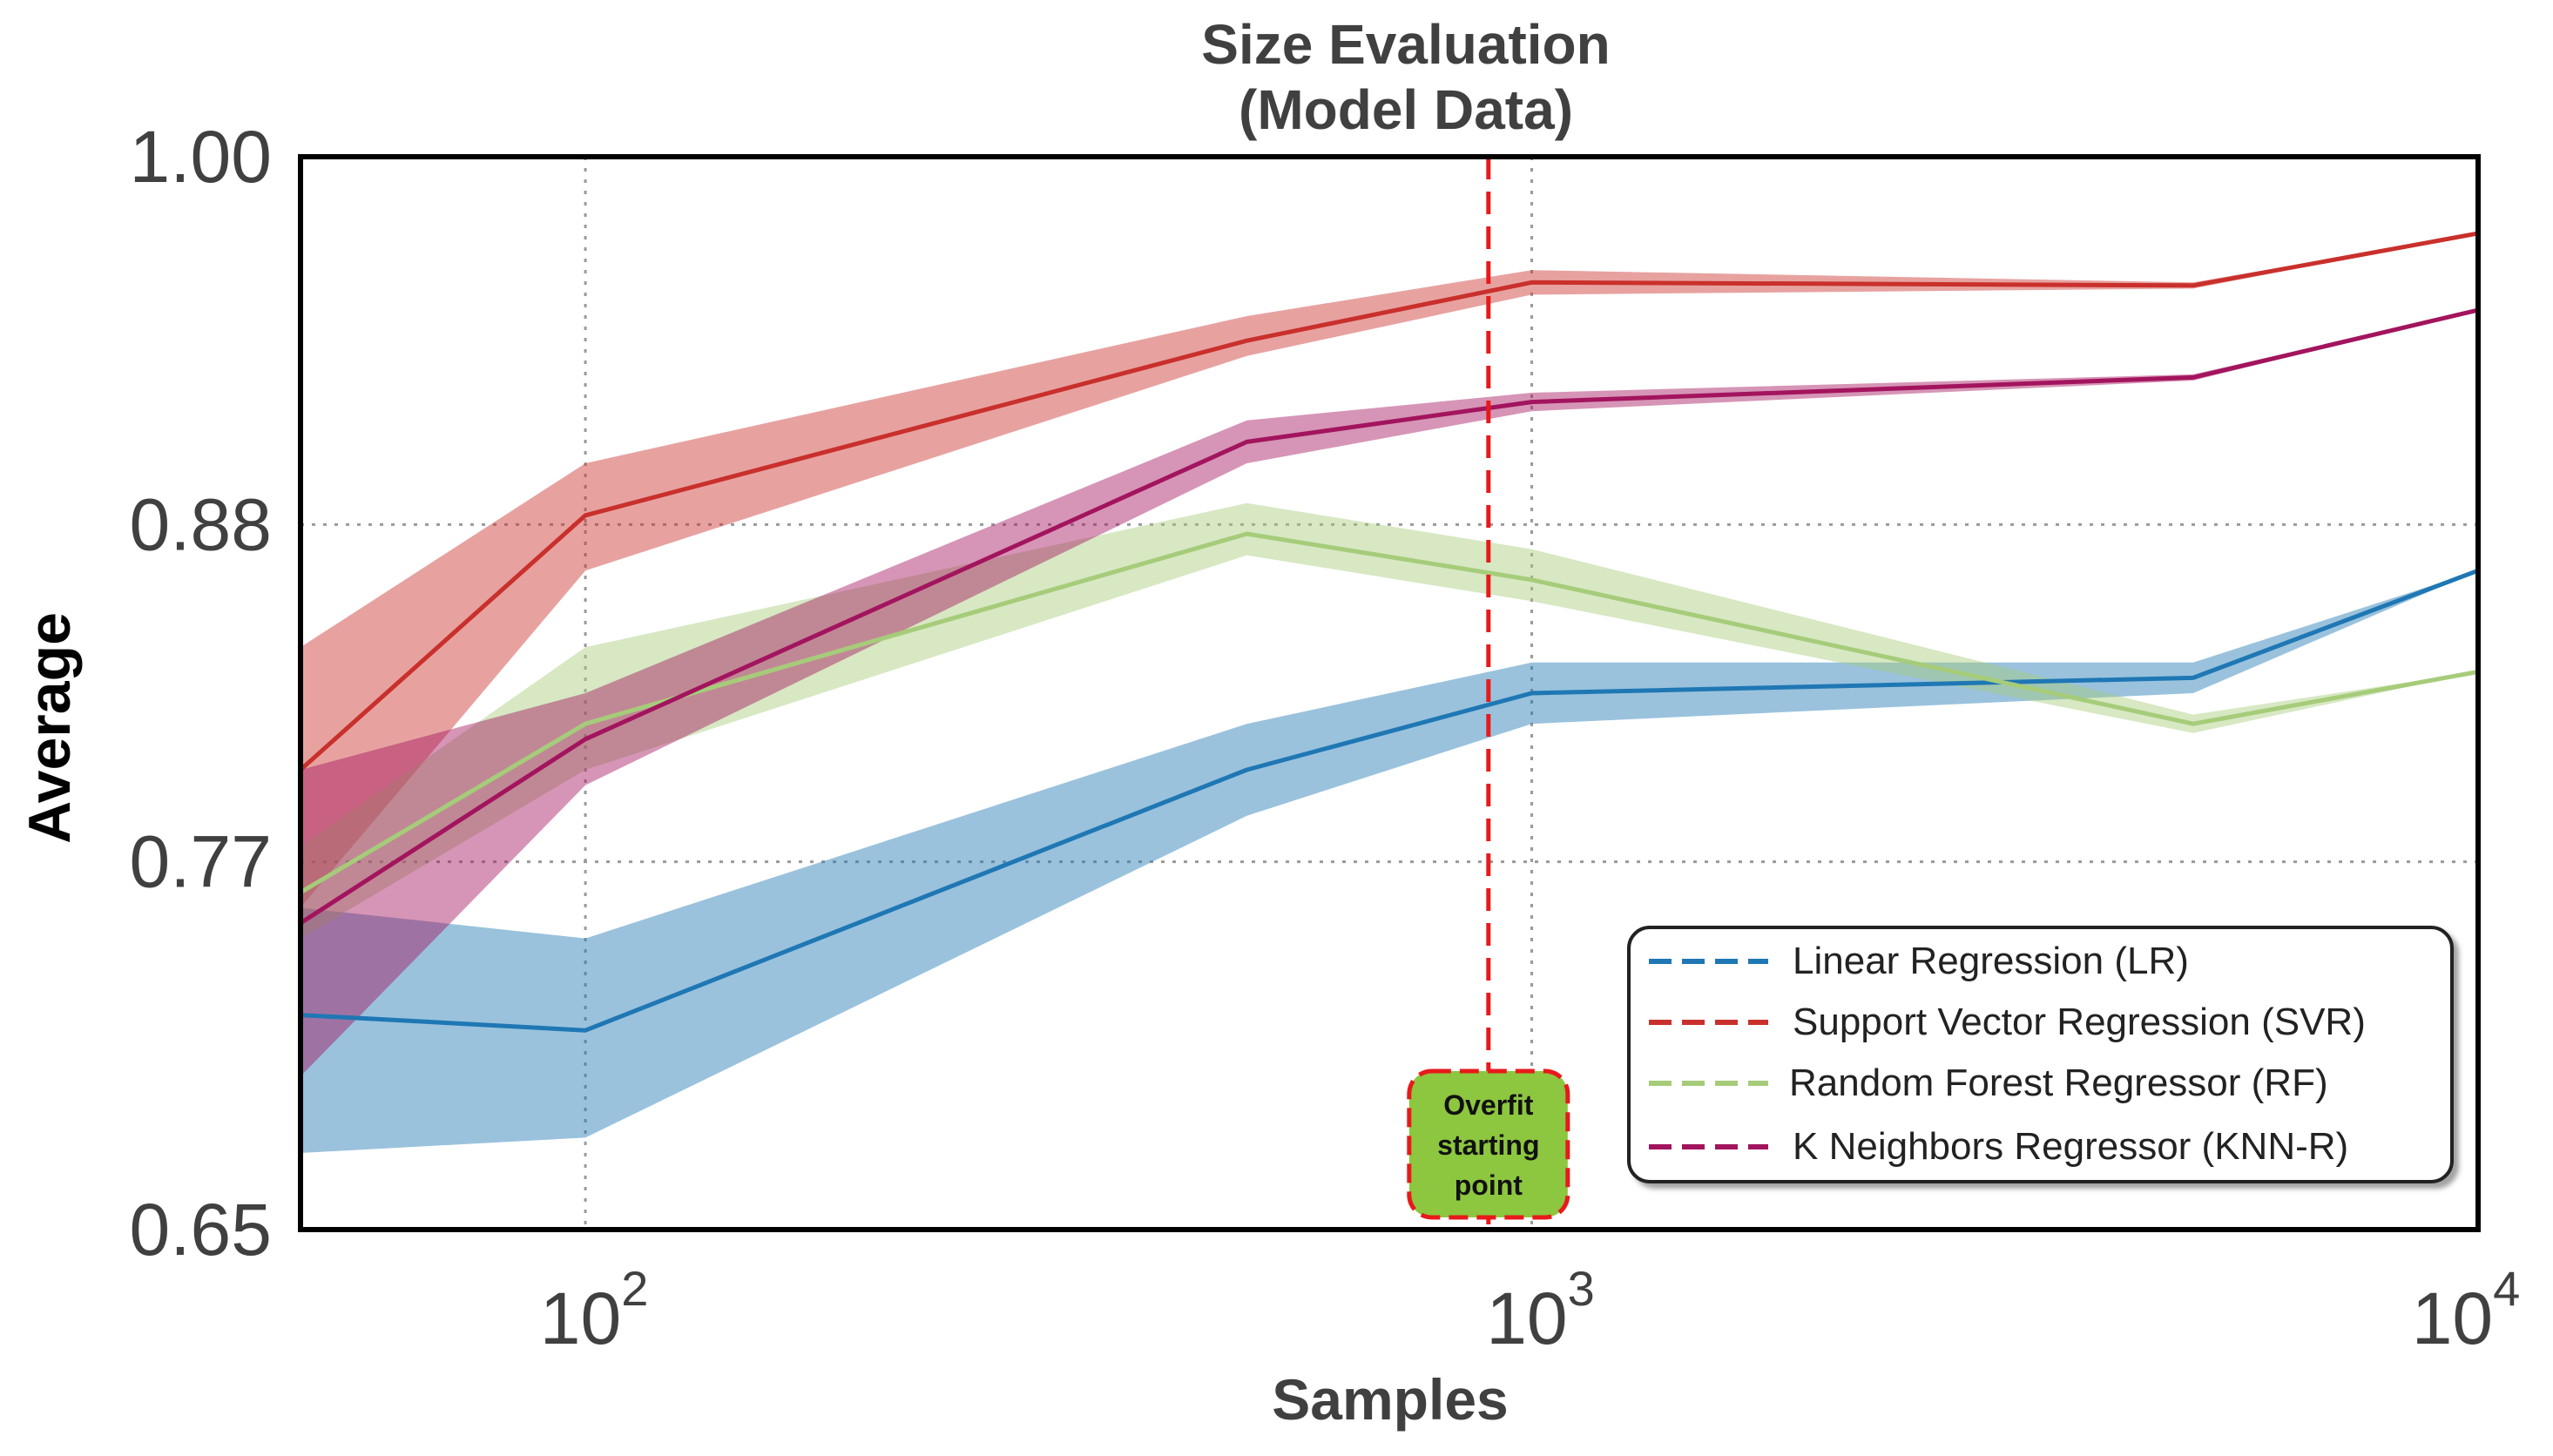 This screenshot has width=2553, height=1456. I want to click on overfit-annotation: Overfit starting point, so click(1488, 1144).